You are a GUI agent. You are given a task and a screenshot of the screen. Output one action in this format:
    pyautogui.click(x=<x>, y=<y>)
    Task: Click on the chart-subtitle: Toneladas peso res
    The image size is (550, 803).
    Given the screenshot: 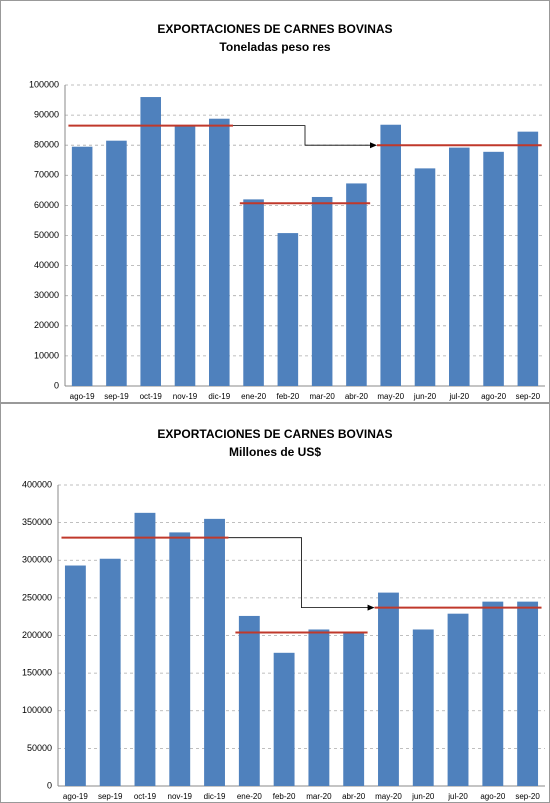 What is the action you would take?
    pyautogui.click(x=274, y=47)
    